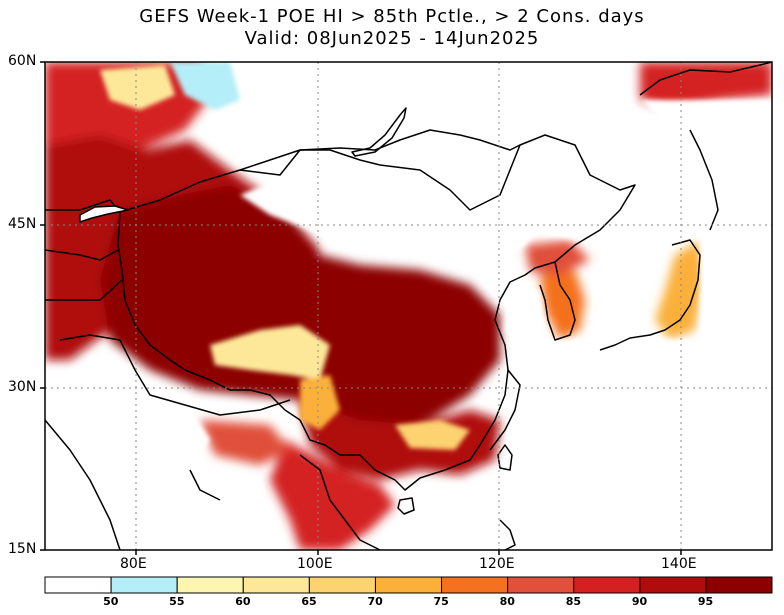 The image size is (784, 615). I want to click on lat-label-30n: 30N, so click(22, 387).